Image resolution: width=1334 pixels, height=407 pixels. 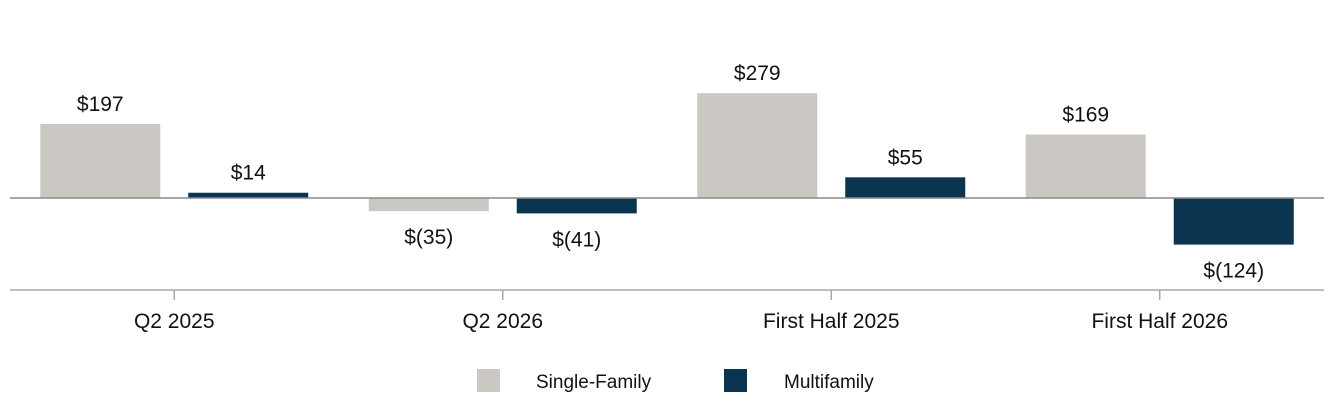 What do you see at coordinates (174, 321) in the screenshot?
I see `x-tick-label: Q2 2025` at bounding box center [174, 321].